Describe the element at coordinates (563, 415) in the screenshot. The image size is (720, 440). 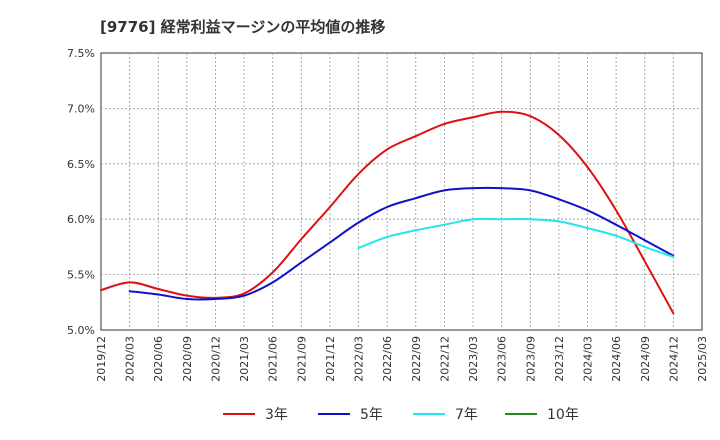
I see `legend-label: 10年` at that location.